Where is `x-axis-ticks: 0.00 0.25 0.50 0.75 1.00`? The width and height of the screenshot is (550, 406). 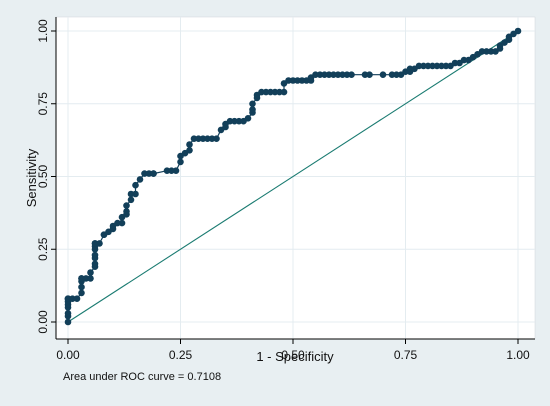 x-axis-ticks: 0.00 0.25 0.50 0.75 1.00 is located at coordinates (293, 350).